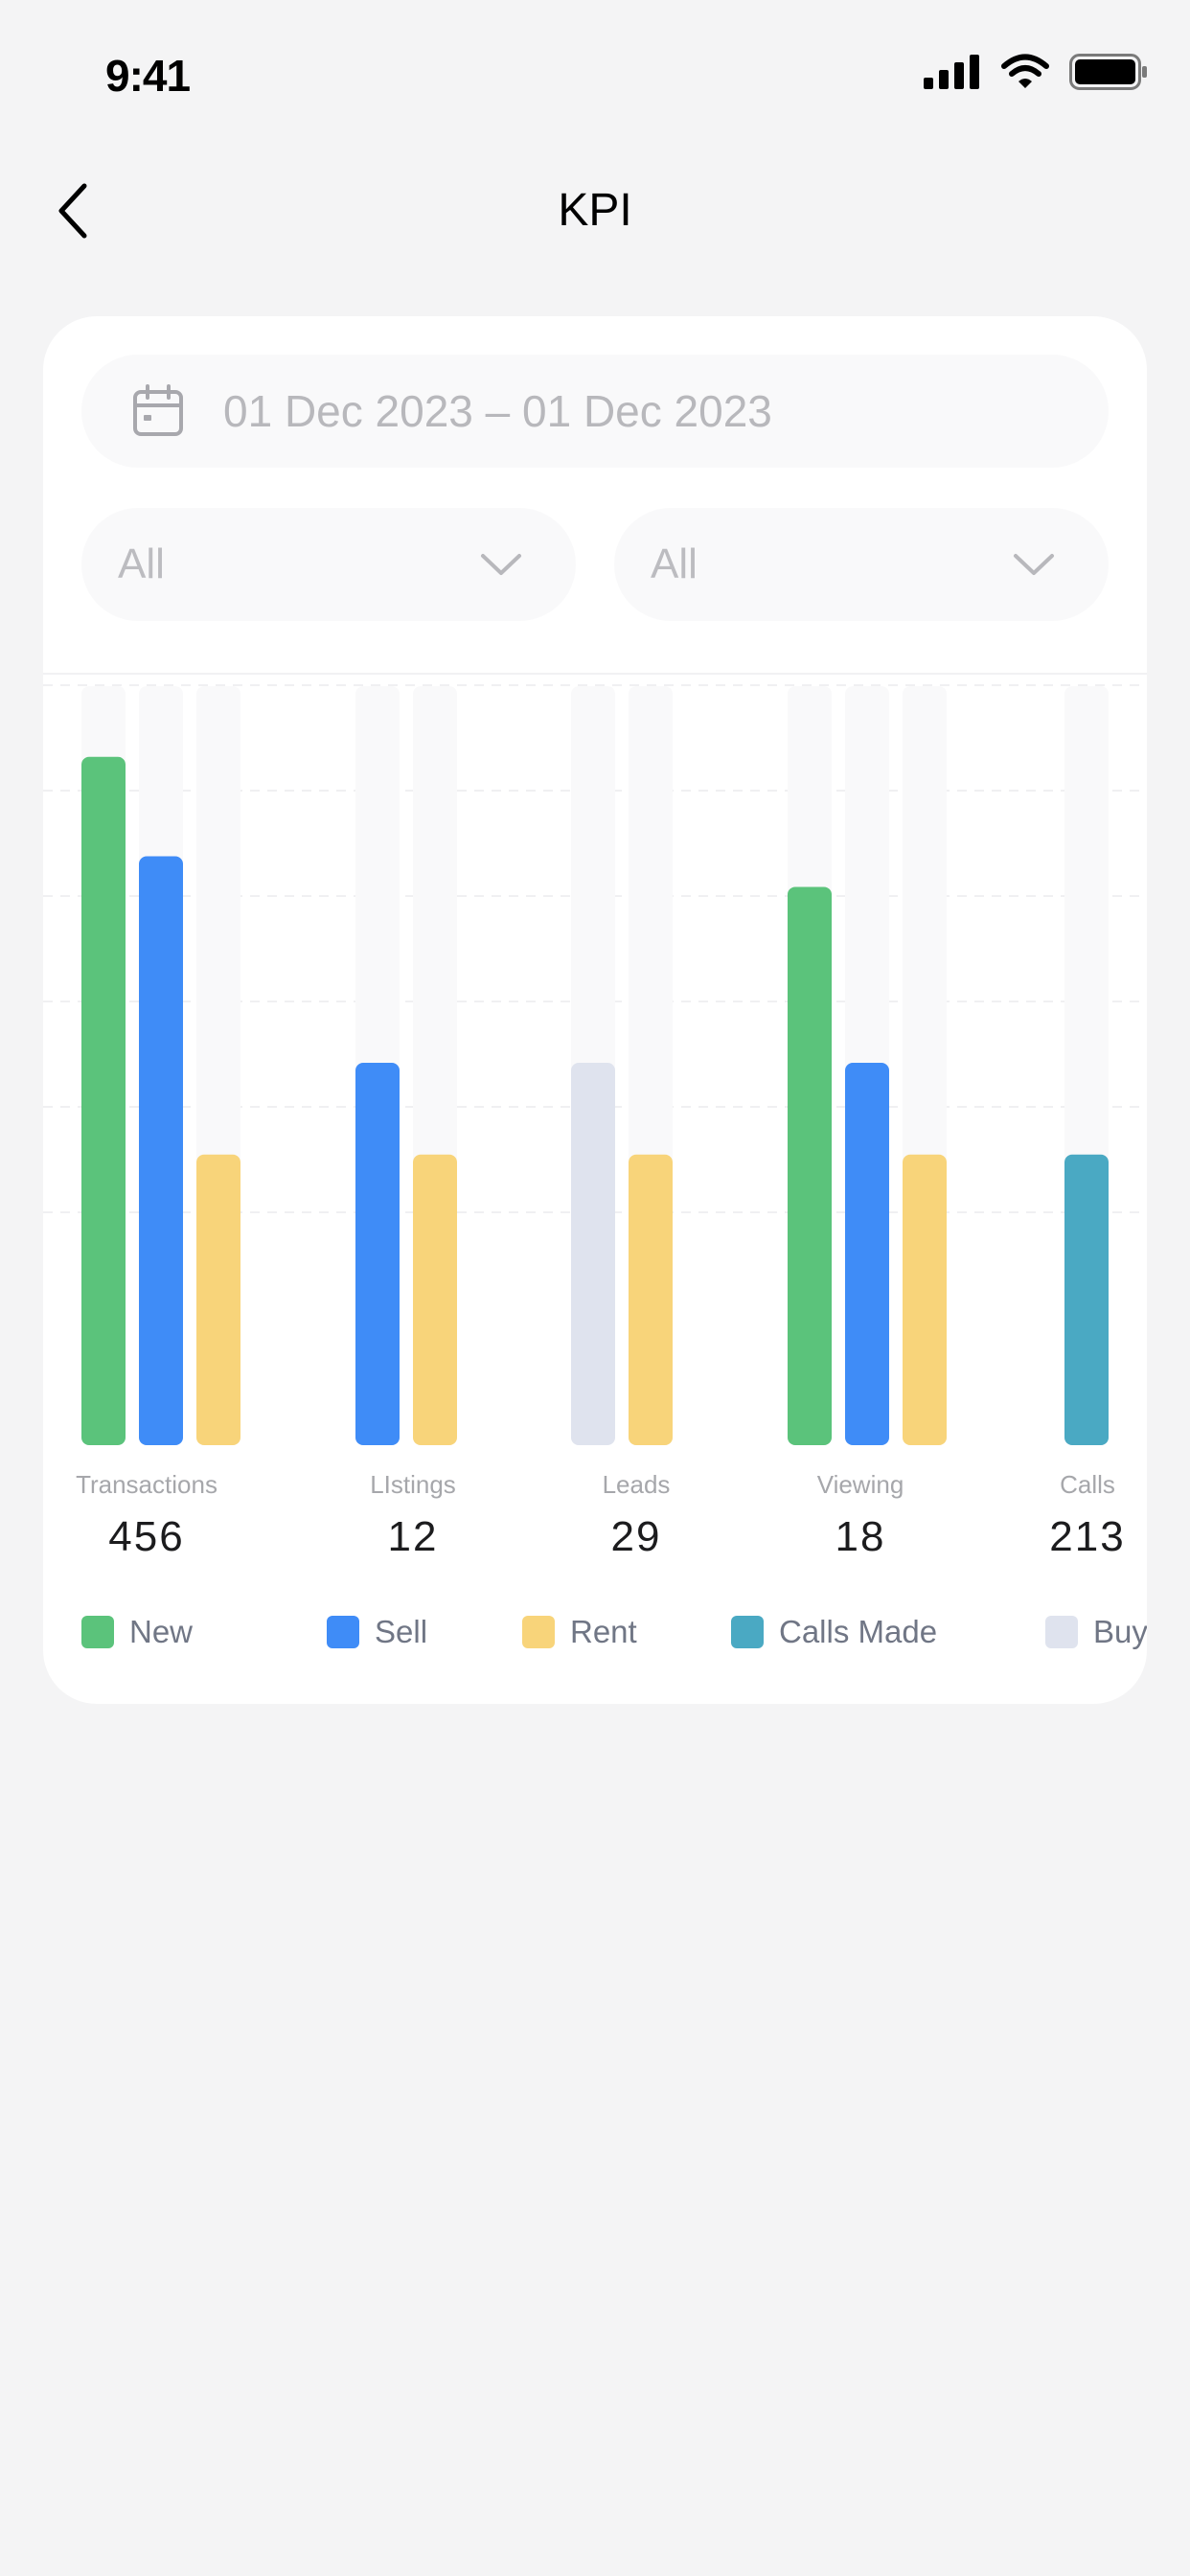 The width and height of the screenshot is (1190, 2576). Describe the element at coordinates (1025, 74) in the screenshot. I see `wifi-icon` at that location.